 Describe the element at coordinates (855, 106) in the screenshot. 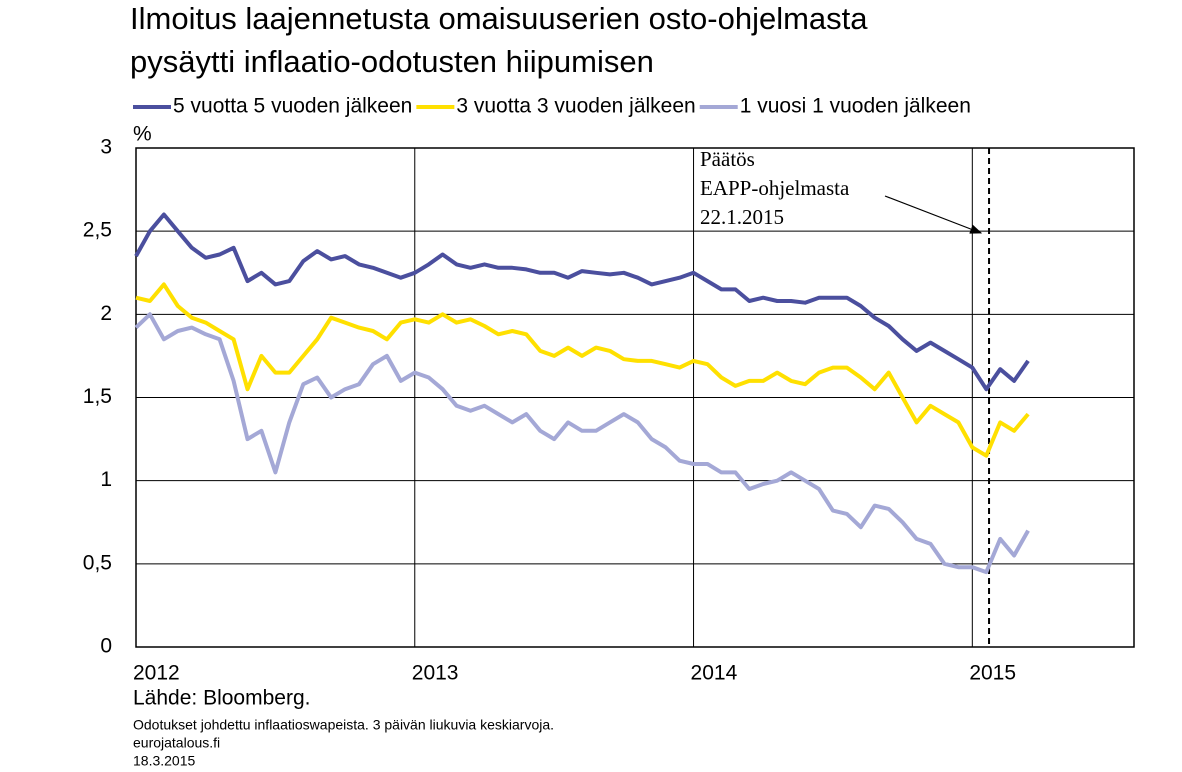

I see `legend-label: 1 vuosi 1 vuoden jälkeen` at that location.